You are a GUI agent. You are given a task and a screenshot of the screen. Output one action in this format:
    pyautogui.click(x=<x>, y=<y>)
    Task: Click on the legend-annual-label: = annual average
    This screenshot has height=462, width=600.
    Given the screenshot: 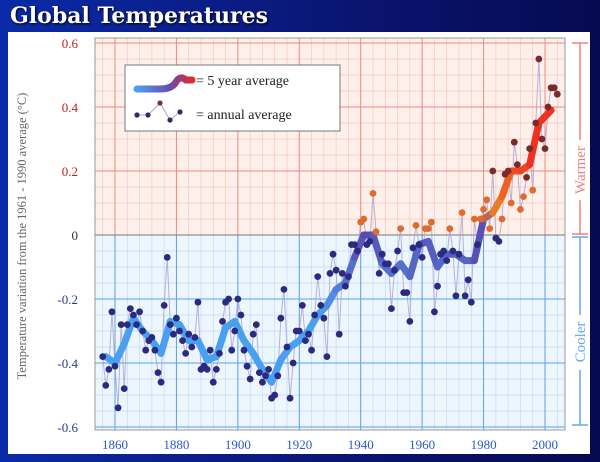 What is the action you would take?
    pyautogui.click(x=244, y=115)
    